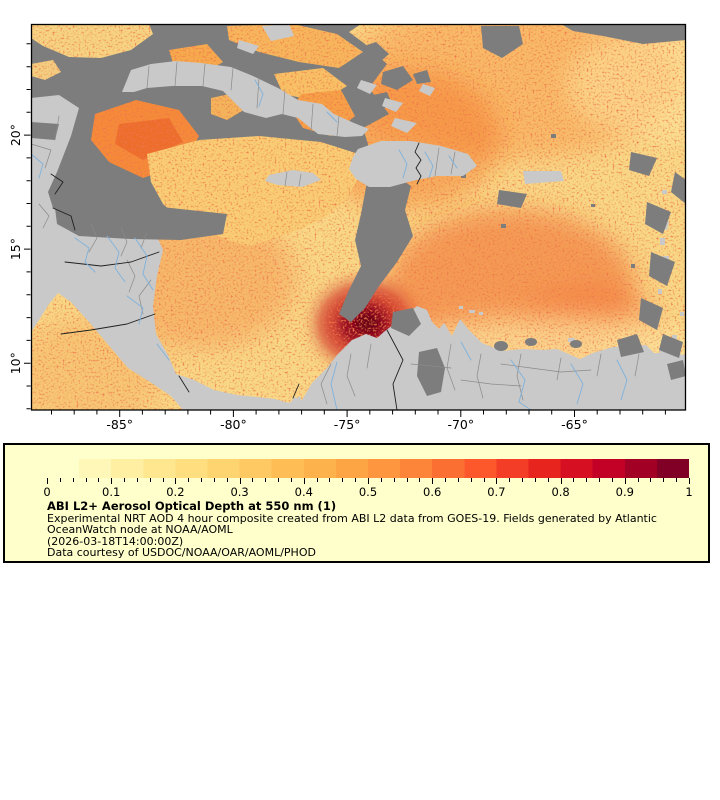  What do you see at coordinates (140, 530) in the screenshot?
I see `legend-description-line: OceanWatch node at NOAA/AOML` at bounding box center [140, 530].